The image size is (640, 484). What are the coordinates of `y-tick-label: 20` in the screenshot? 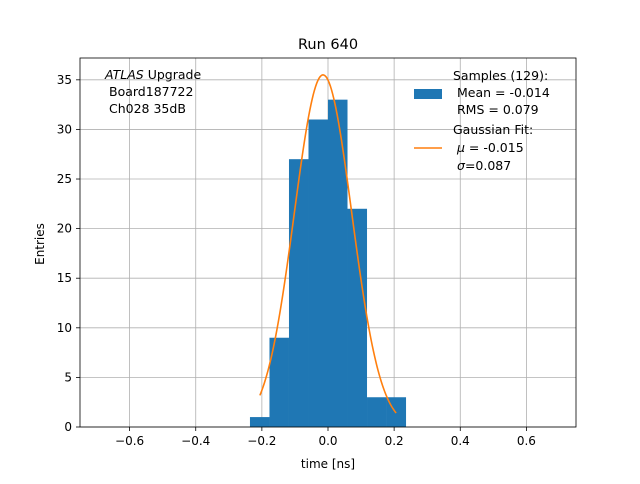 It's located at (64, 229).